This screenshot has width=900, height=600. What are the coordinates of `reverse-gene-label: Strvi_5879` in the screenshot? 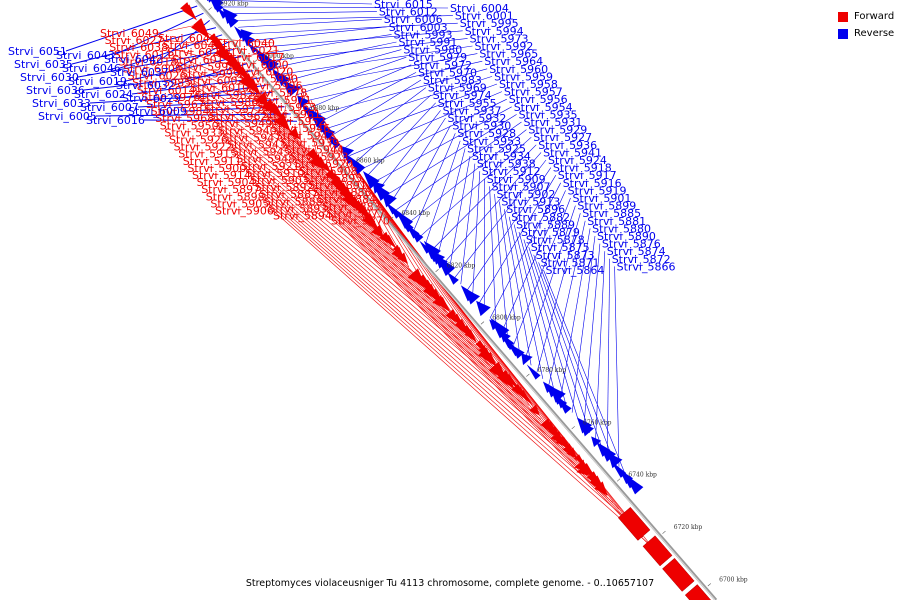 It's located at (550, 232).